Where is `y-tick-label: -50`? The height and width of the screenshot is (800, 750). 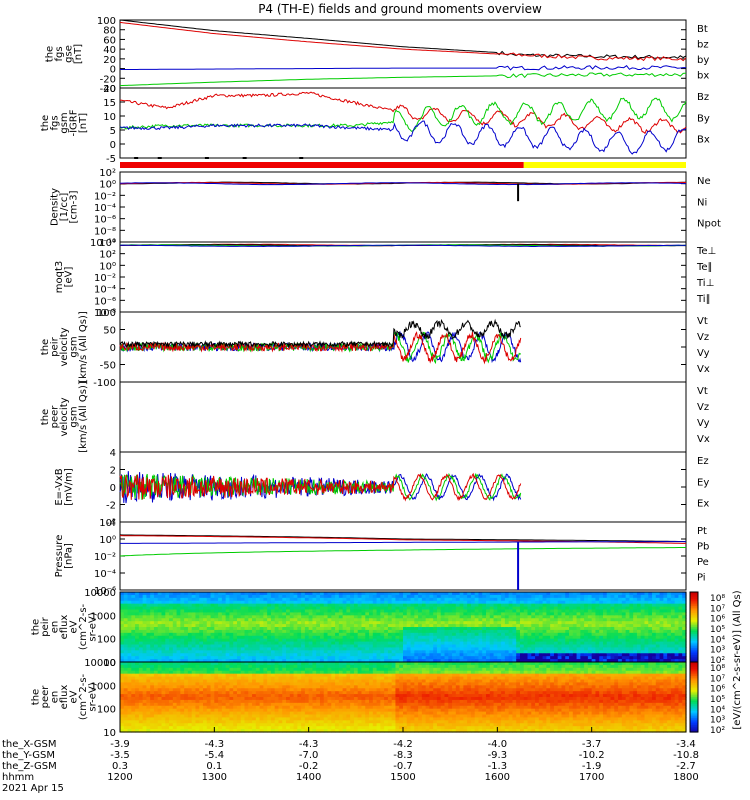
y-tick-label: -50 is located at coordinates (108, 366).